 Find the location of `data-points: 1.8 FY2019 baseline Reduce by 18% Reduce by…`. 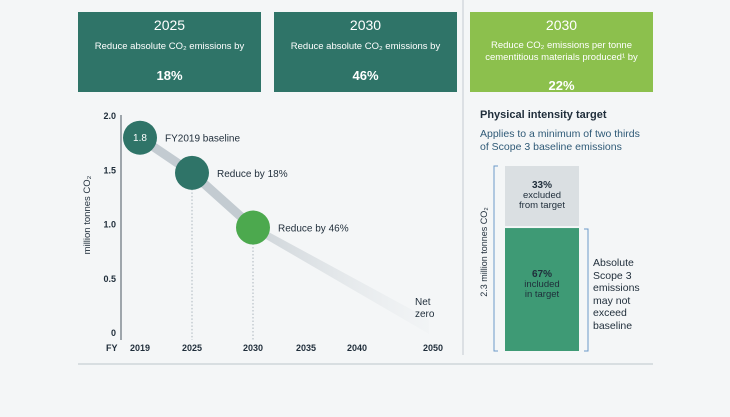

data-points: 1.8 FY2019 baseline Reduce by 18% Reduce by… is located at coordinates (236, 182).